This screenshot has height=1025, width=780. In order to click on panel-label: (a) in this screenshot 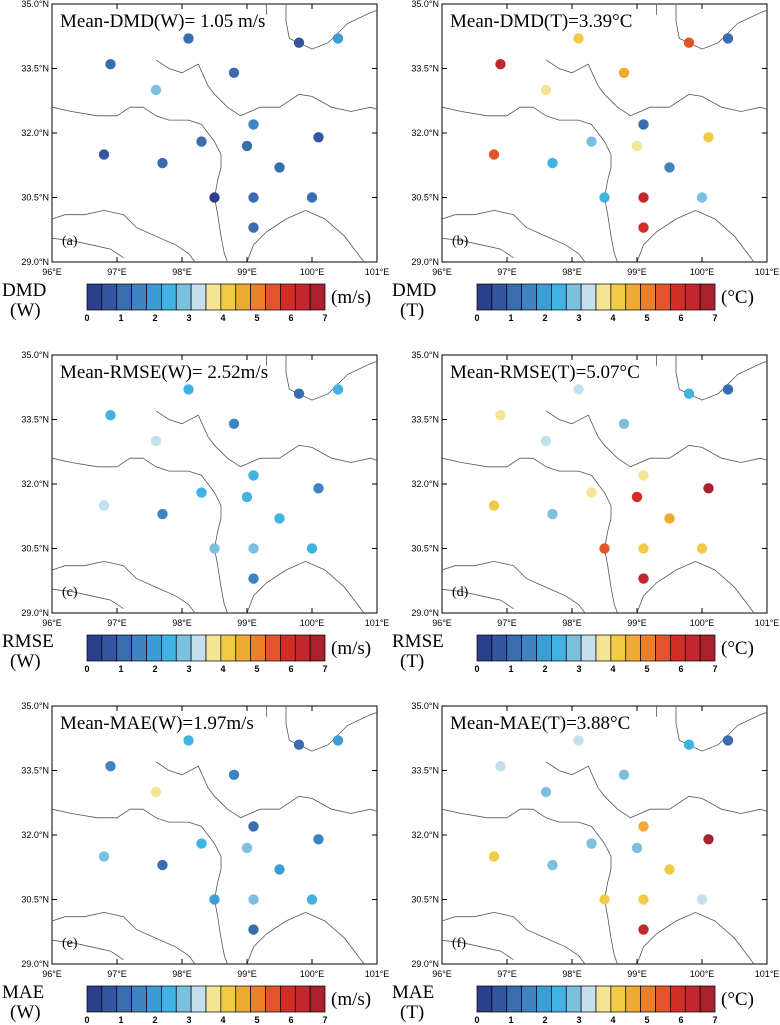, I will do `click(70, 241)`.